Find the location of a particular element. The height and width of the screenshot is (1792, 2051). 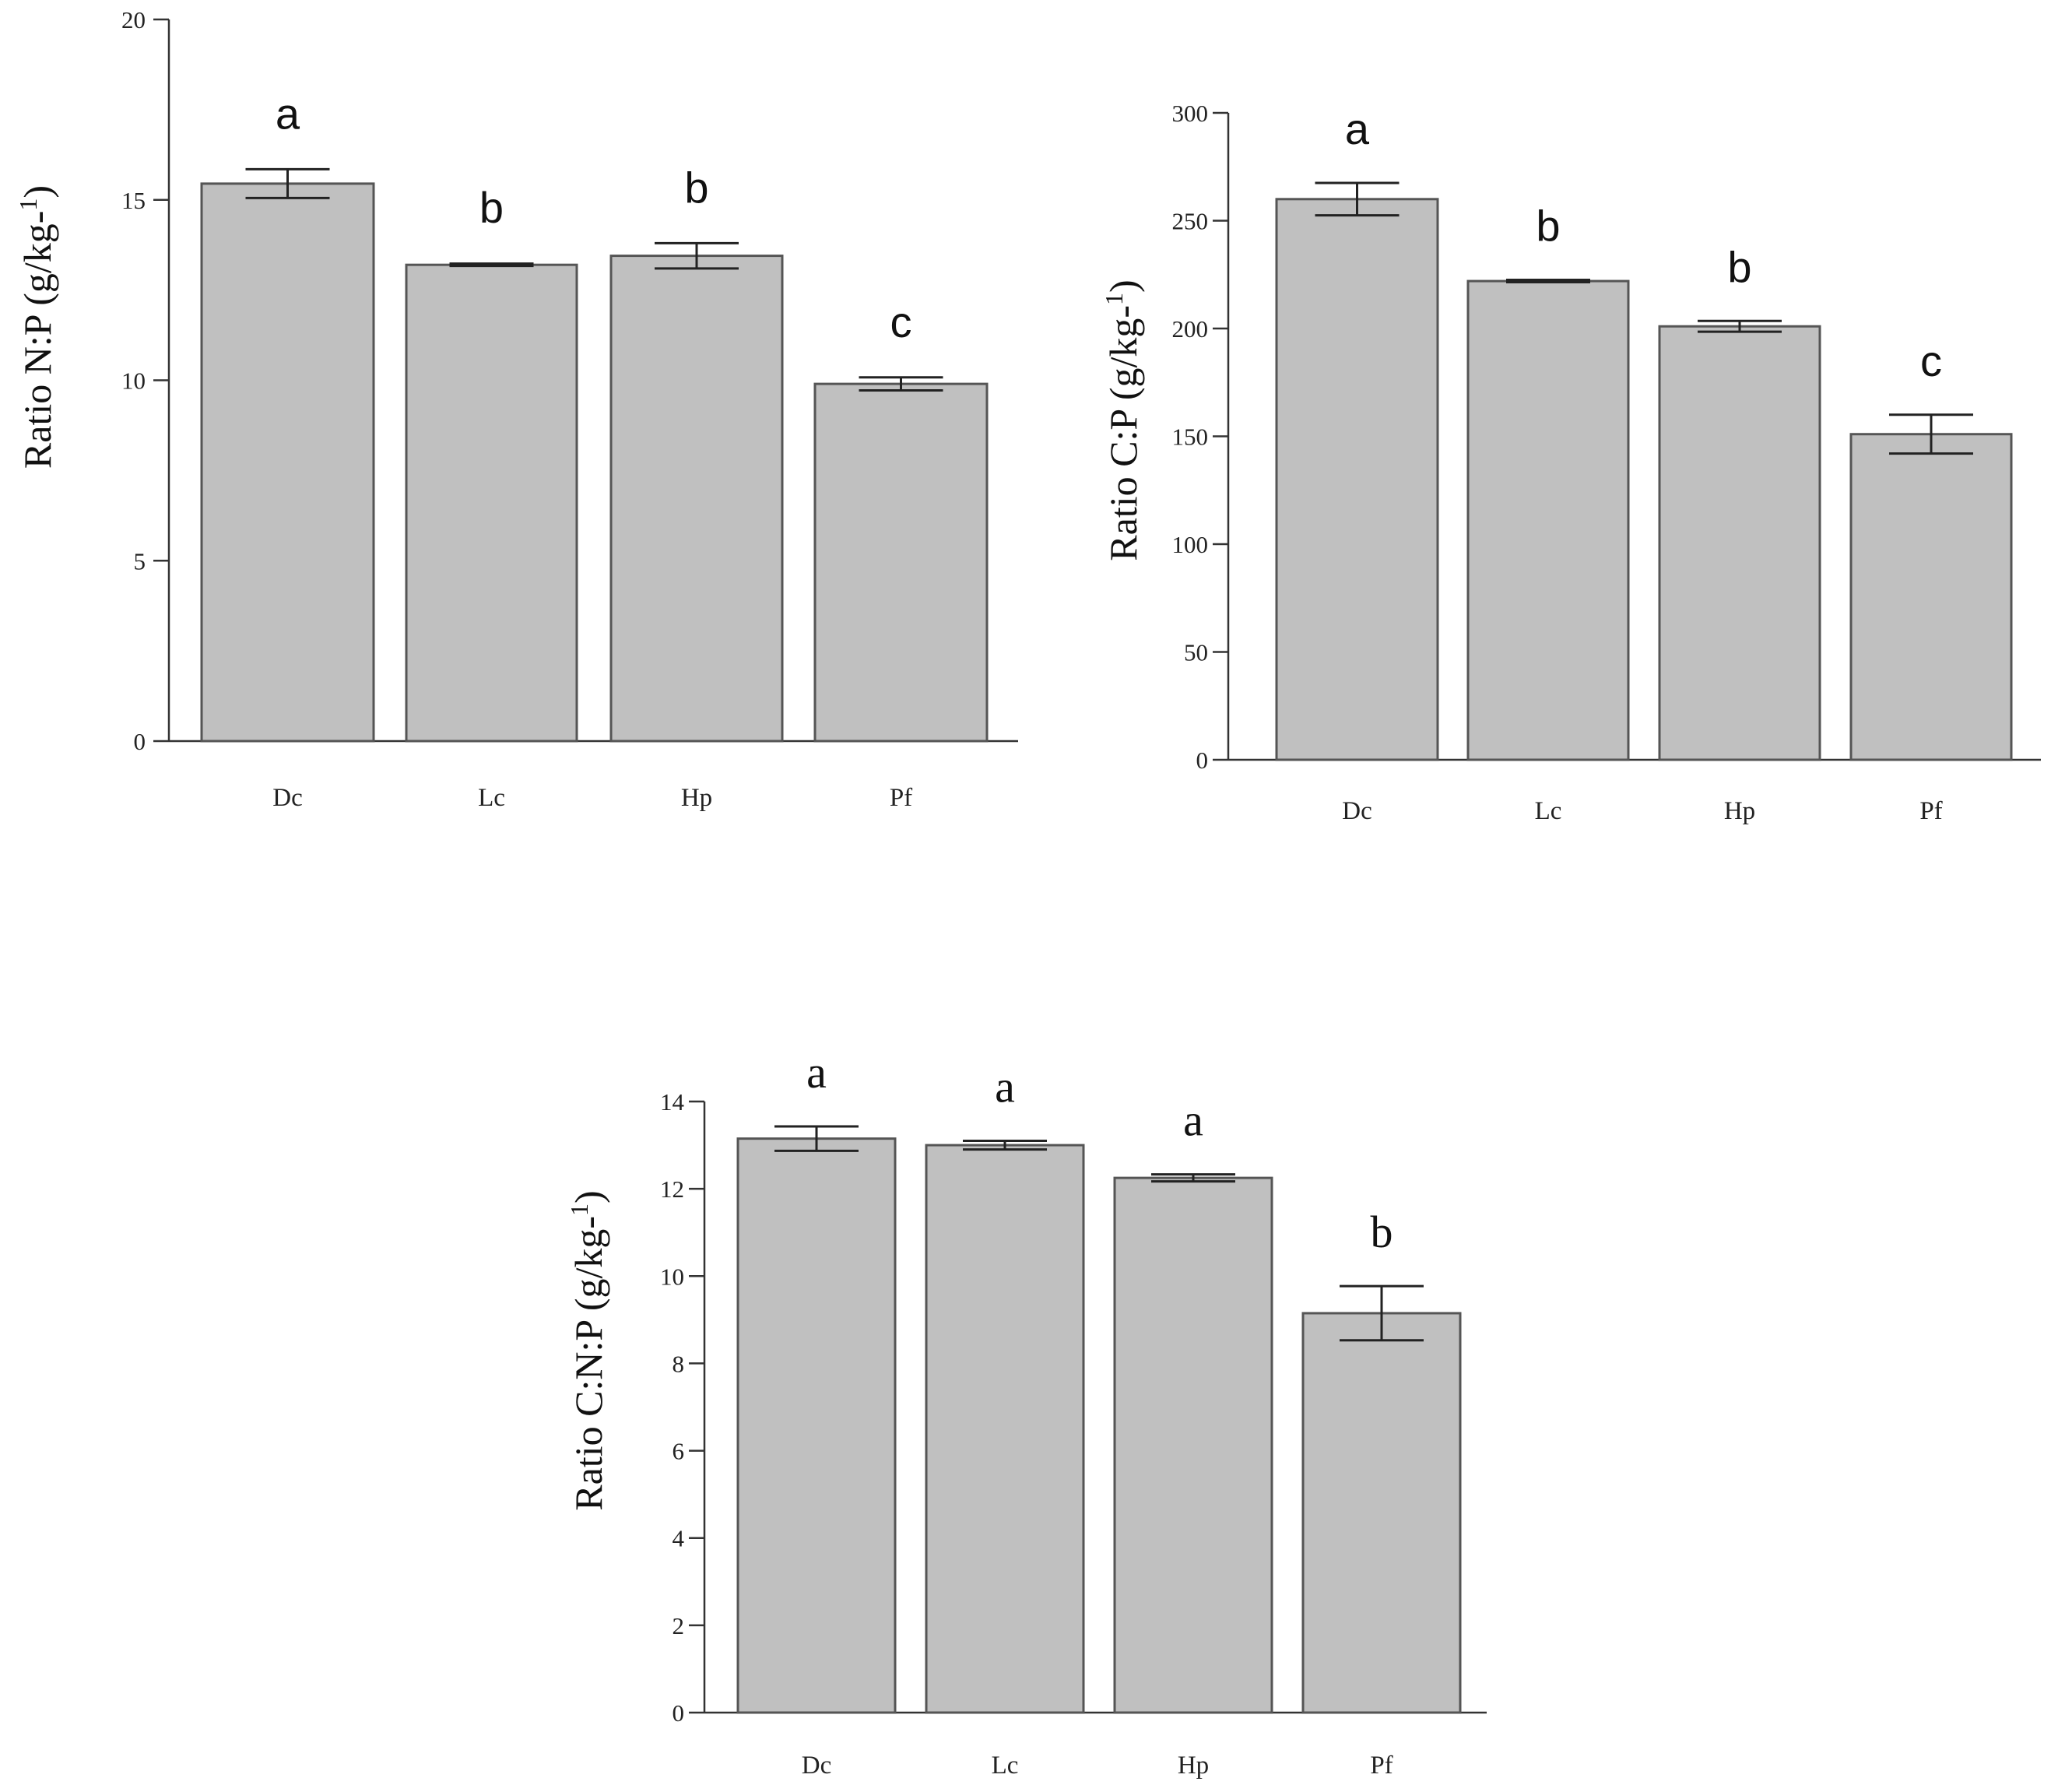

y-tick-label: 20 is located at coordinates (133, 19).